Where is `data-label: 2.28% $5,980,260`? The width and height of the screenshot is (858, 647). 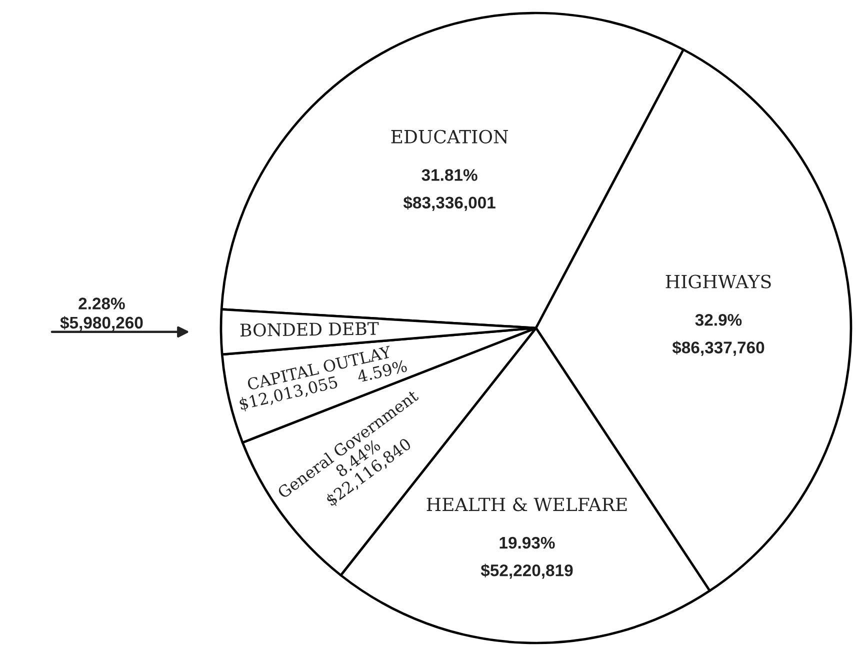 data-label: 2.28% $5,980,260 is located at coordinates (101, 315).